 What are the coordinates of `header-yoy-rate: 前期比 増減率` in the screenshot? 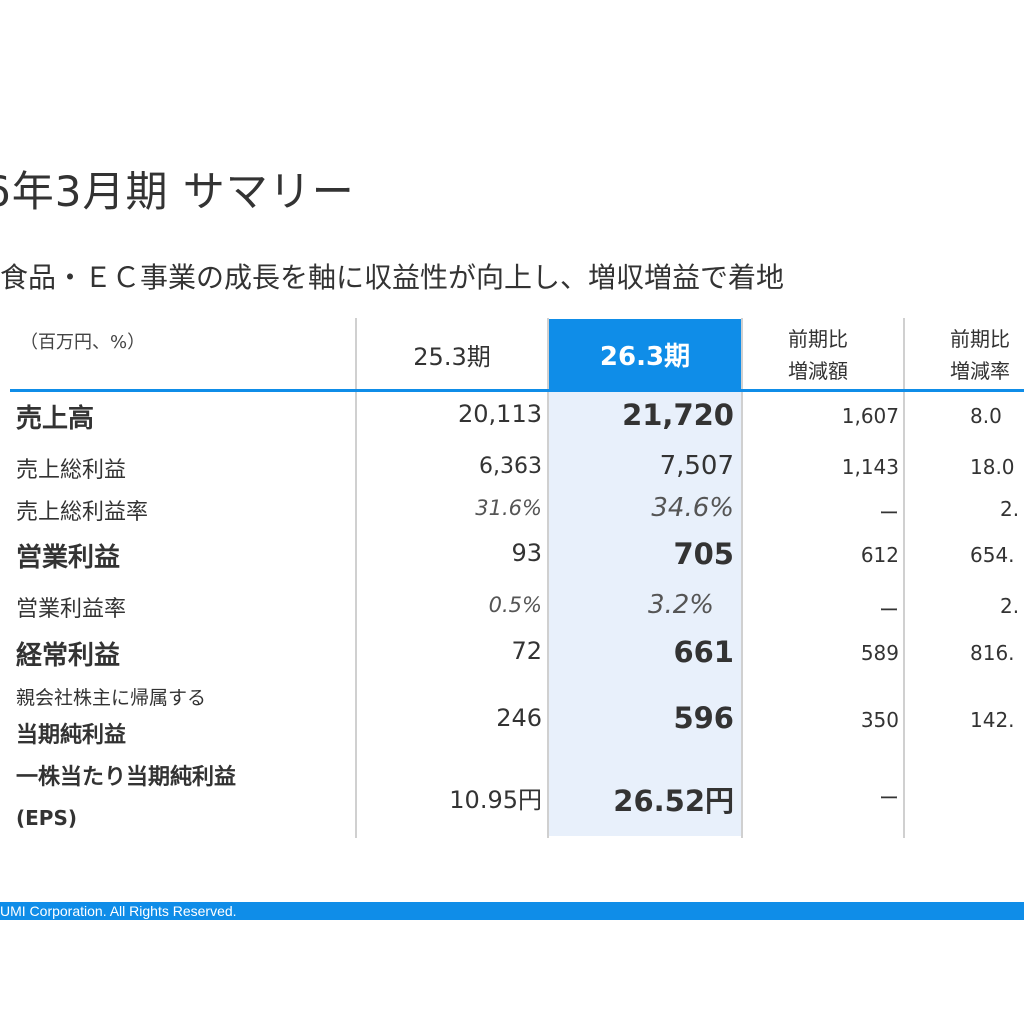 It's located at (980, 354).